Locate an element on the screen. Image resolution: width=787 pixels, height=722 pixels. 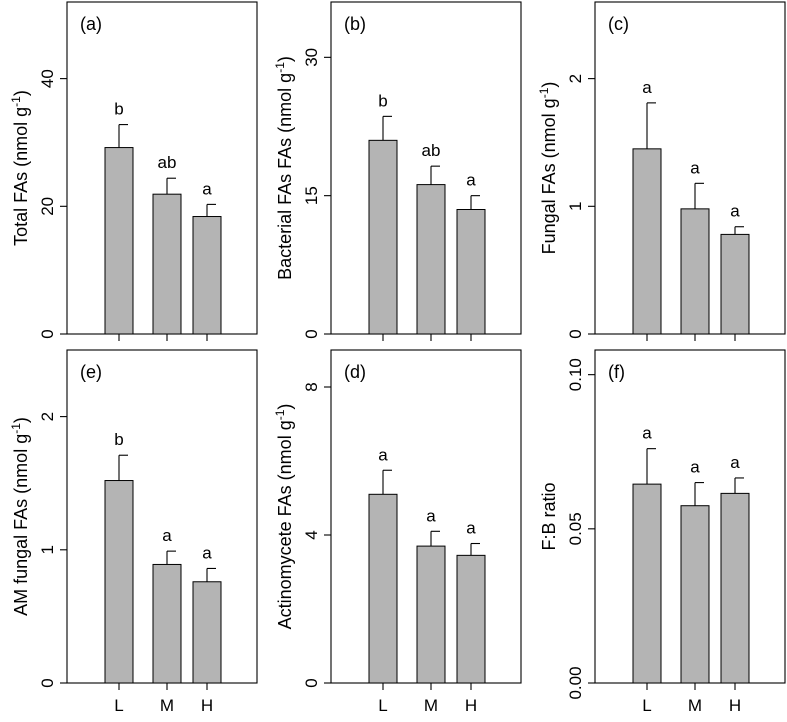
panel-a: 0 20 40 Total FAs (nmol g-1) (a) b ab a is located at coordinates (133, 171).